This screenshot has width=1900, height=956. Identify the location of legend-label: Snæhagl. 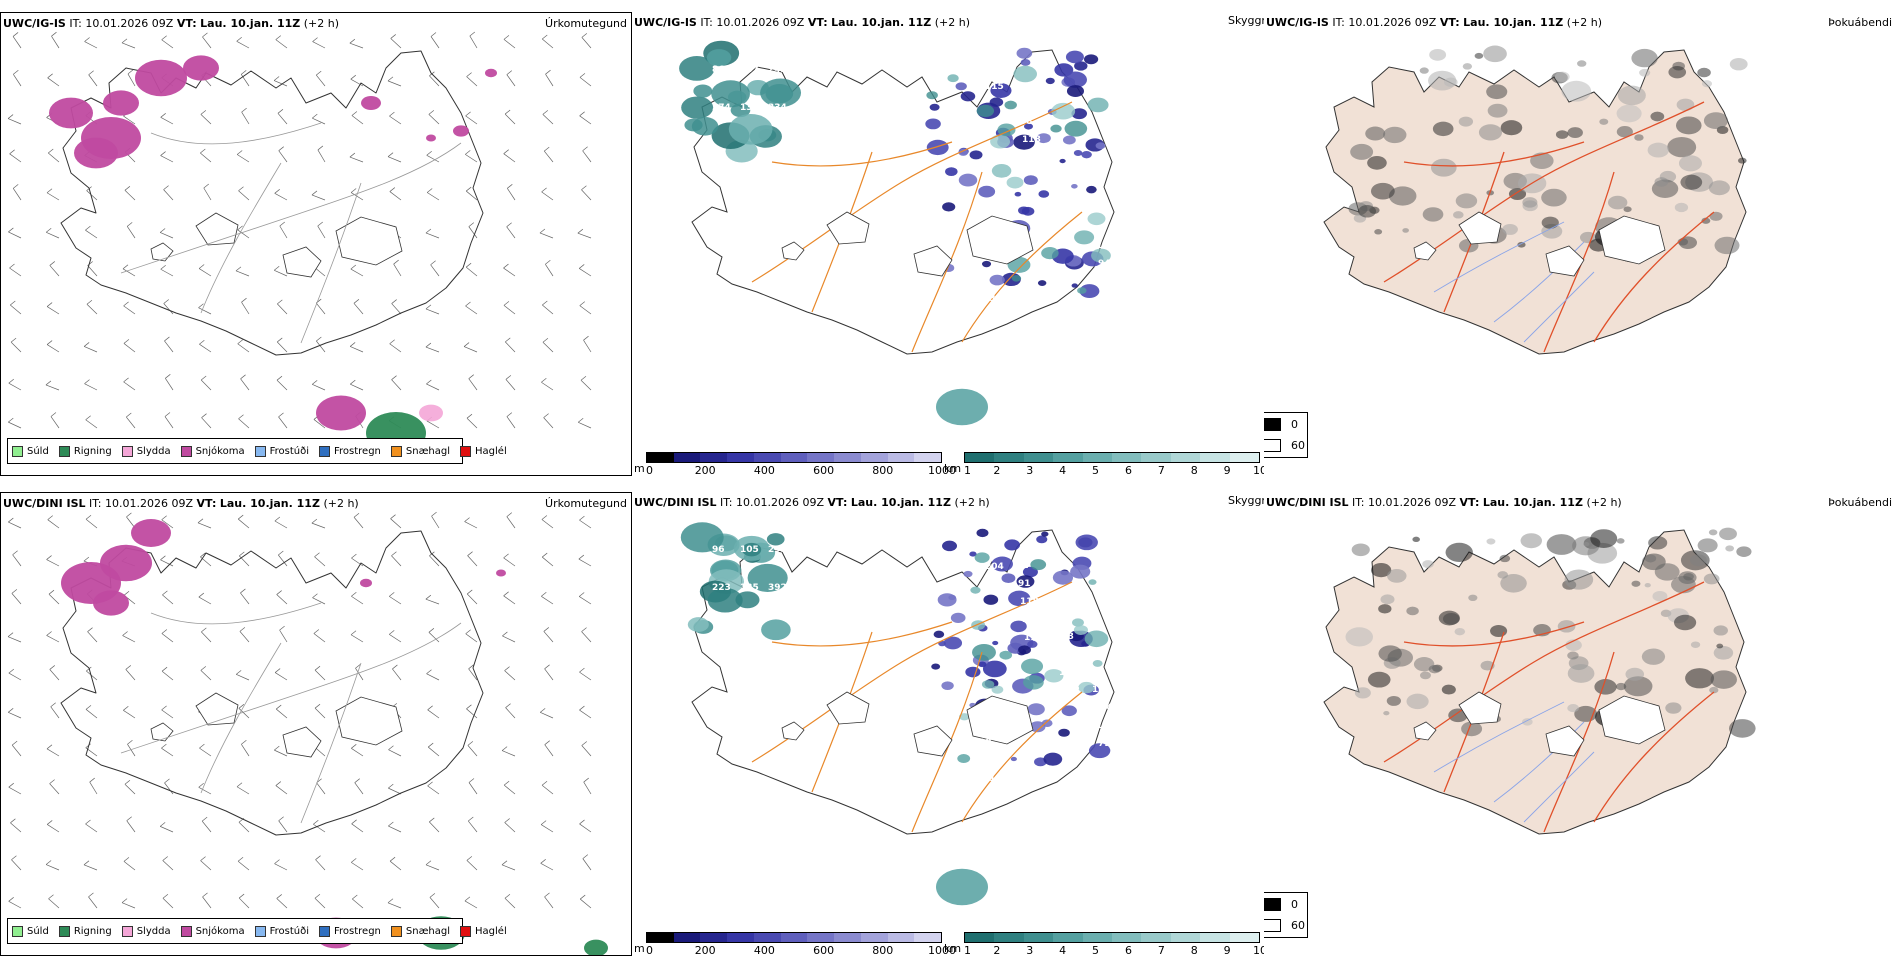
(428, 451).